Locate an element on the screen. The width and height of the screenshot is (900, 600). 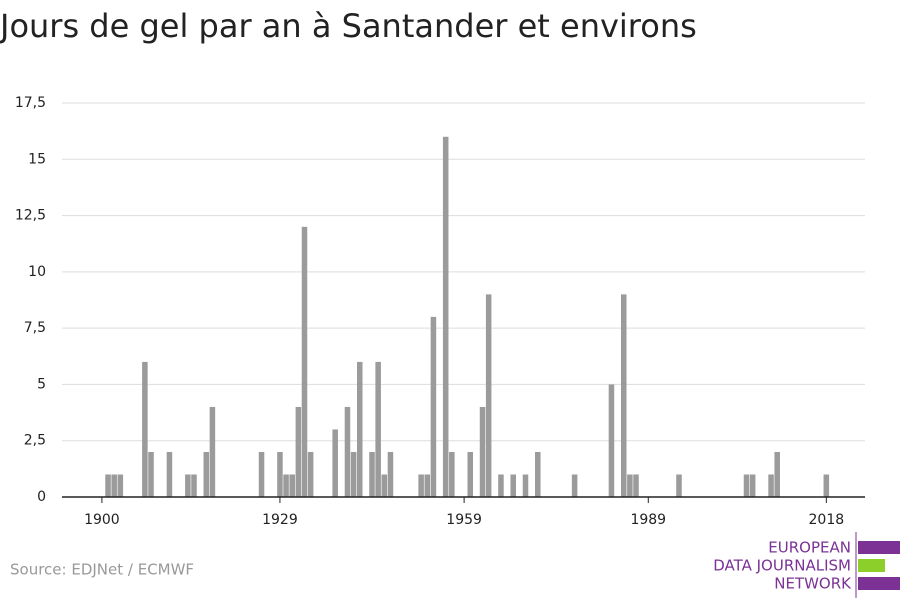
y-tick-label: 12,5 is located at coordinates (30, 216).